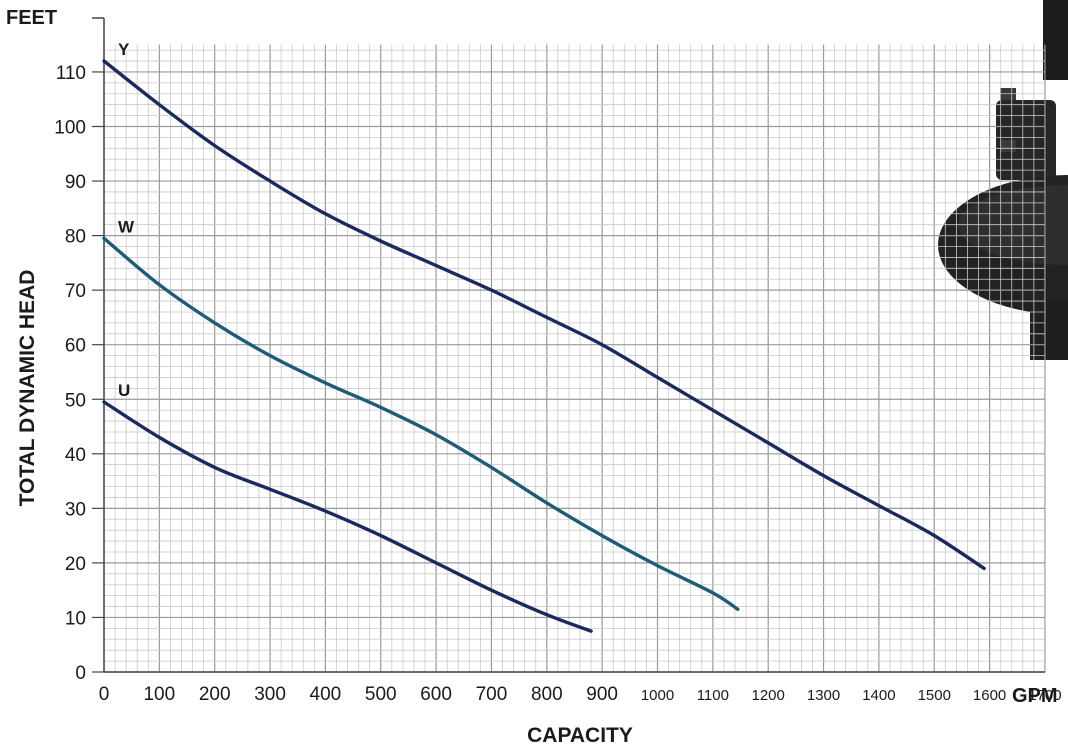 The image size is (1068, 748). I want to click on y-tick-label: 110, so click(71, 73).